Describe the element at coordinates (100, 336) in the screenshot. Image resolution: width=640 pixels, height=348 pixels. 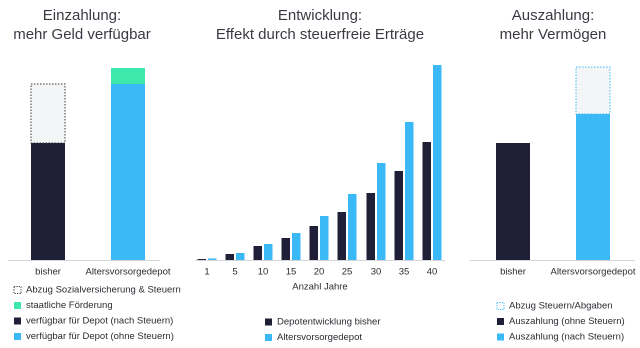
I see `legend-label: verfügbar für Depot (ohne Steuern)` at that location.